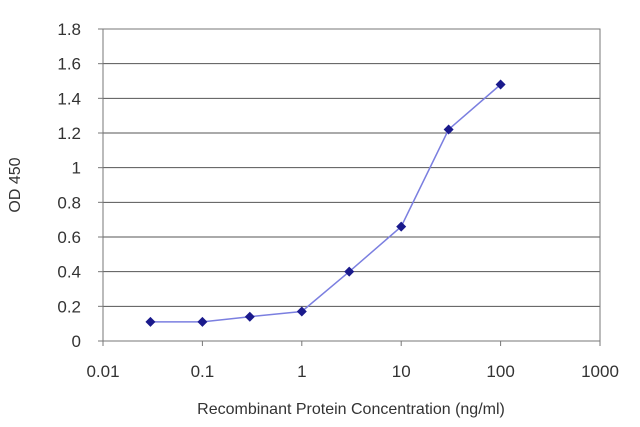 Image resolution: width=640 pixels, height=427 pixels. Describe the element at coordinates (102, 371) in the screenshot. I see `x-tick-label: 0.01` at that location.